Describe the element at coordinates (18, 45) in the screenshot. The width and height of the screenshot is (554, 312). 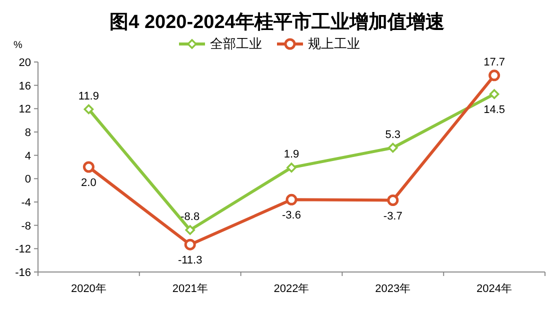
I see `y-axis-title: %` at that location.